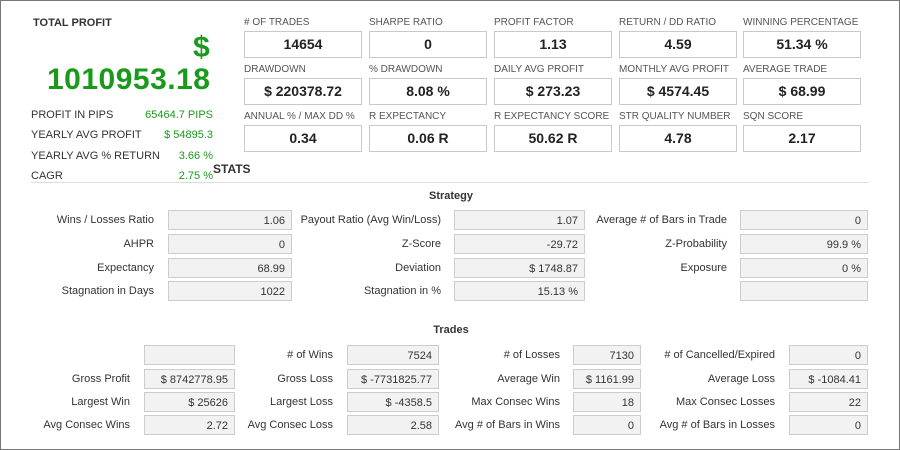 The height and width of the screenshot is (450, 900). Describe the element at coordinates (277, 22) in the screenshot. I see `kpi-label: # OF TRADES` at that location.